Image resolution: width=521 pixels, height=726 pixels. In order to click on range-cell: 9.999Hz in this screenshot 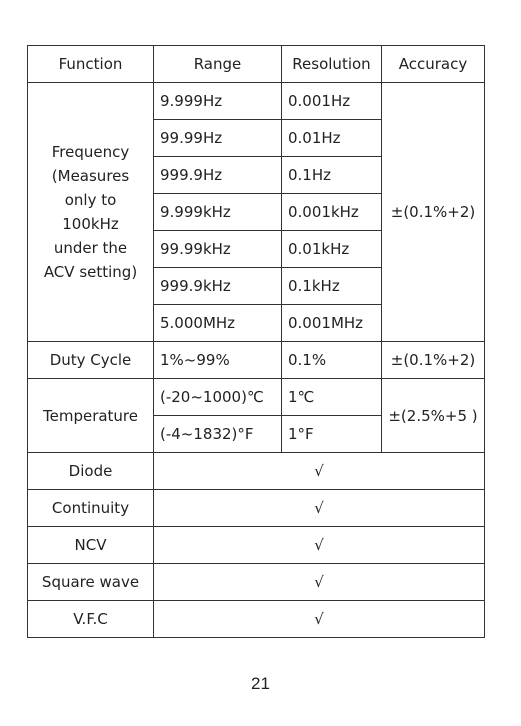, I will do `click(217, 101)`.